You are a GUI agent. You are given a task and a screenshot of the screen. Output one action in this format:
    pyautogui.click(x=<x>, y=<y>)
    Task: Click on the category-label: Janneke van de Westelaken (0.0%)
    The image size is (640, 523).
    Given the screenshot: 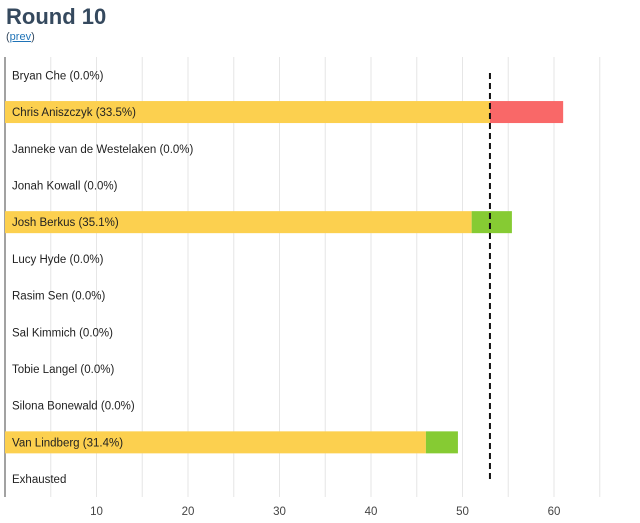 What is the action you would take?
    pyautogui.click(x=103, y=150)
    